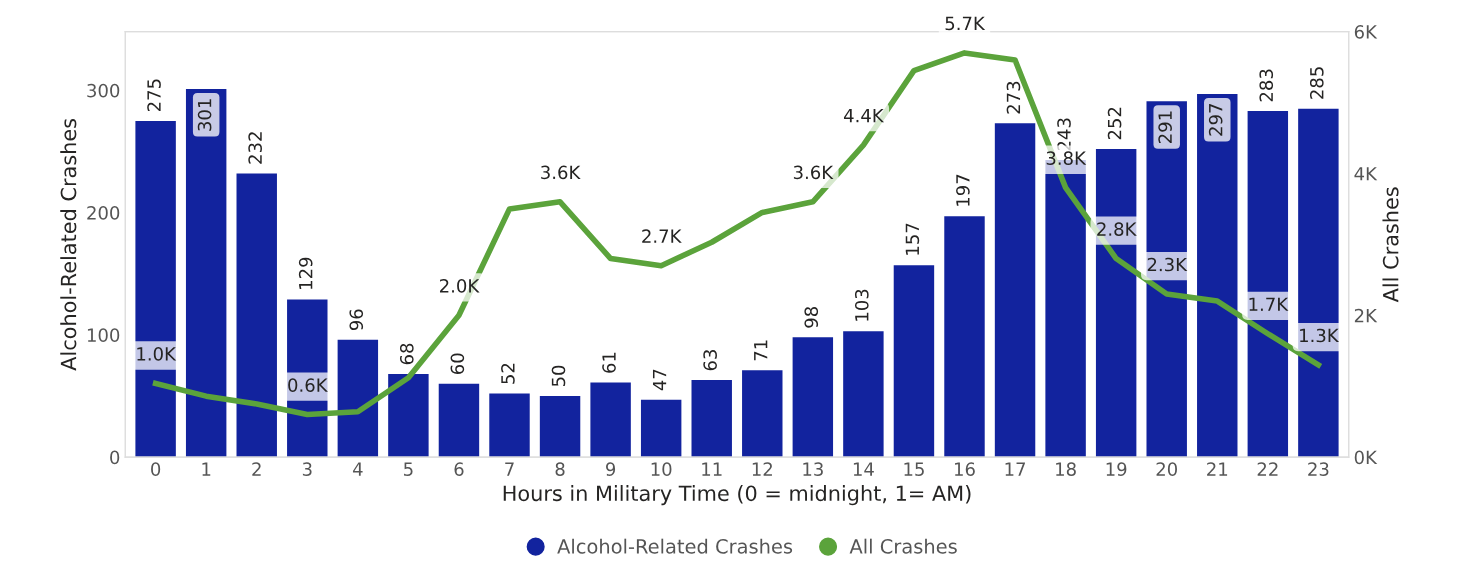  What do you see at coordinates (558, 376) in the screenshot?
I see `data-label: 50` at bounding box center [558, 376].